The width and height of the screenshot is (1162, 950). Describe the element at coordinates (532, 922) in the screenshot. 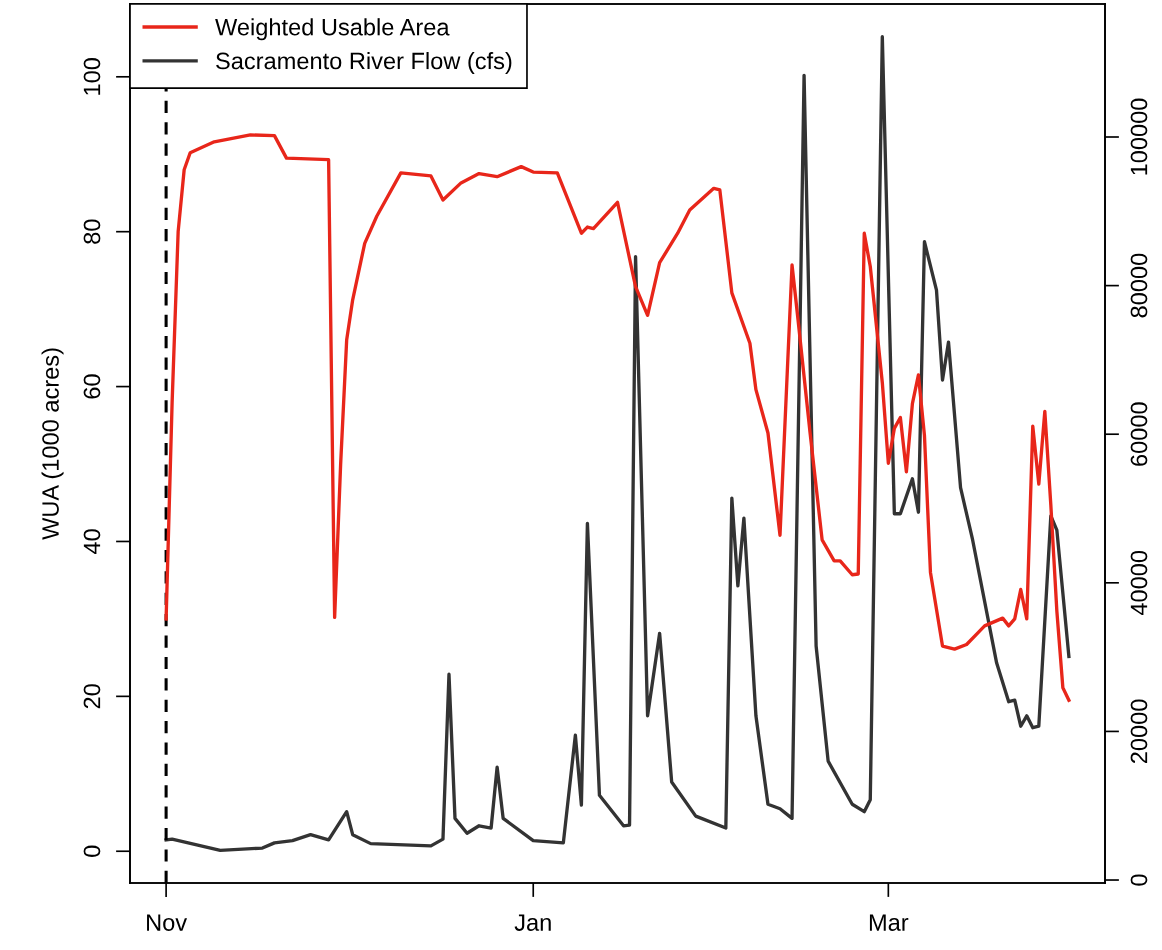

I see `x-tick-label: Jan` at that location.